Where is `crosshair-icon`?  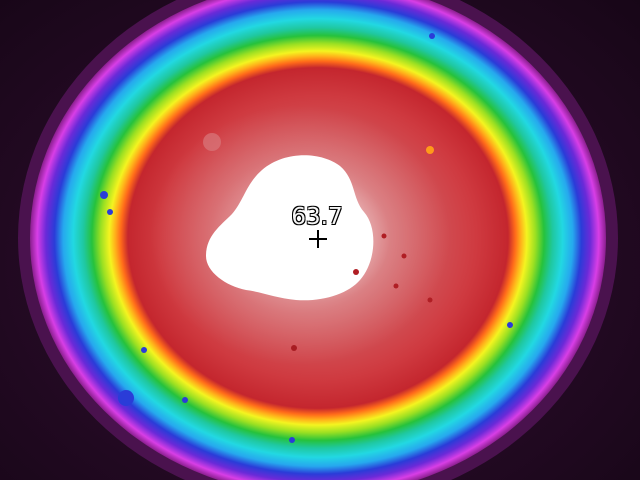 crosshair-icon is located at coordinates (318, 239).